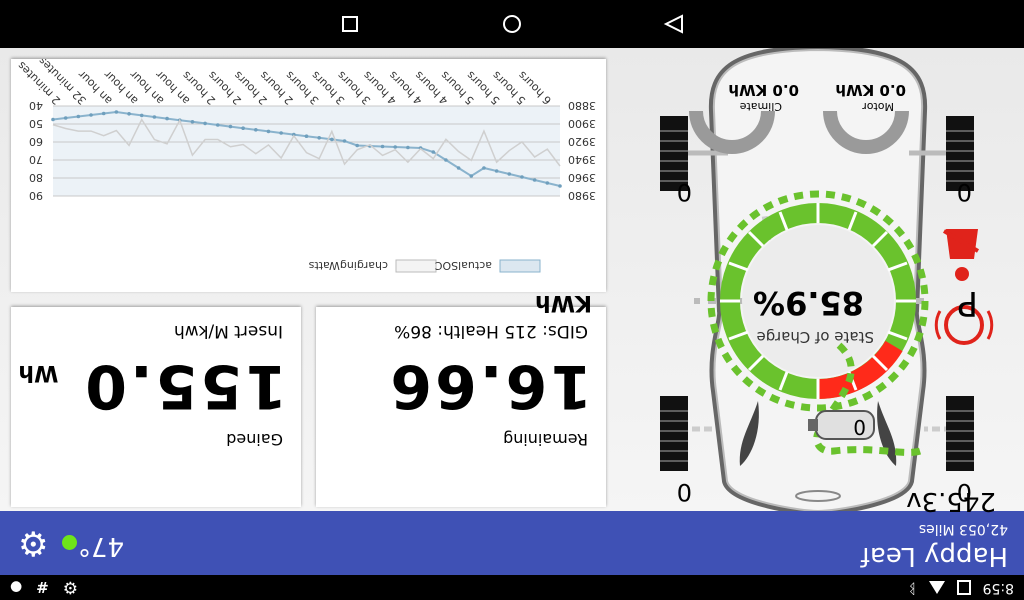 The width and height of the screenshot is (1024, 600). I want to click on left-axis-tick: 50, so click(36, 123).